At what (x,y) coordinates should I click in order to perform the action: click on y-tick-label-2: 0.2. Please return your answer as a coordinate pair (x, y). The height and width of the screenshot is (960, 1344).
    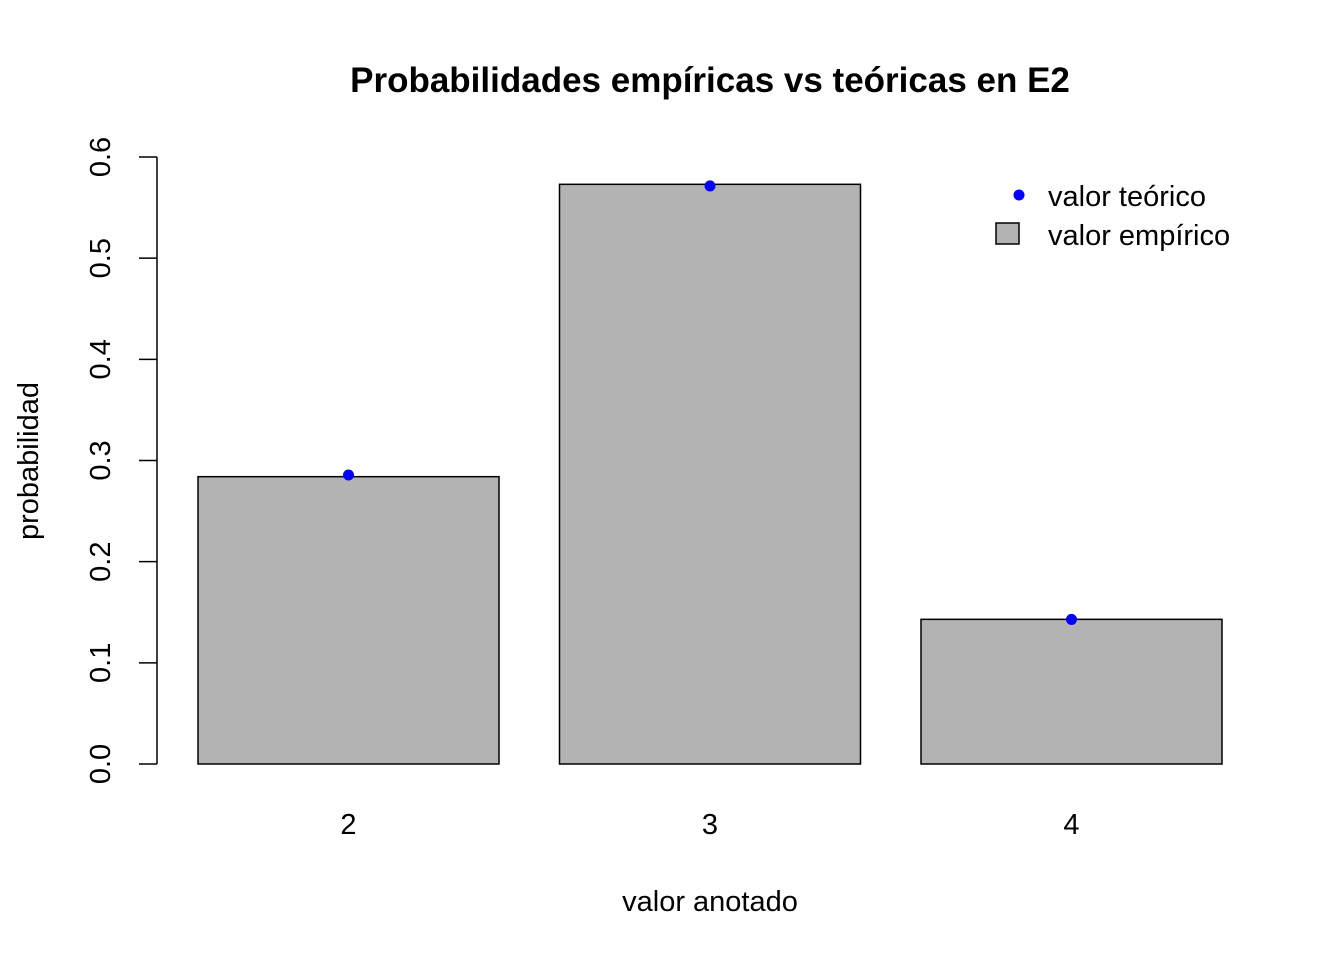
    Looking at the image, I should click on (101, 562).